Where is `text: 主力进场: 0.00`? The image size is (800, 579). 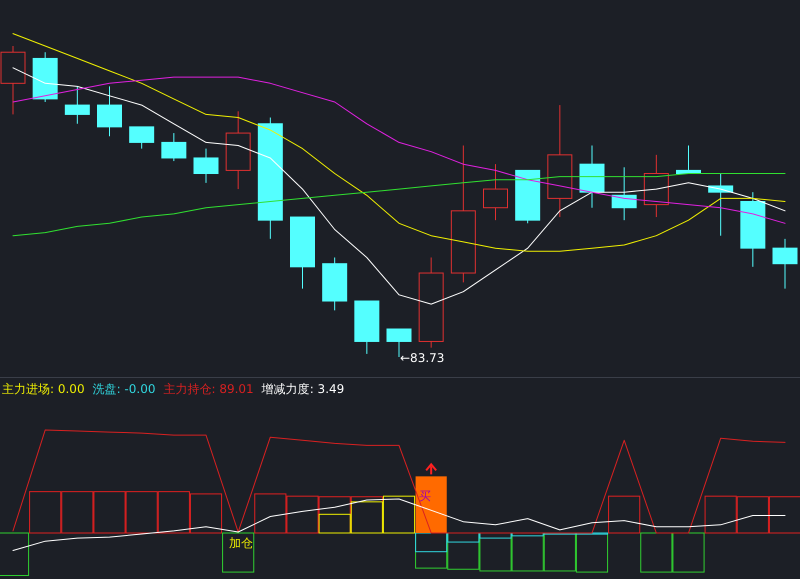
text: 主力进场: 0.00 is located at coordinates (43, 389).